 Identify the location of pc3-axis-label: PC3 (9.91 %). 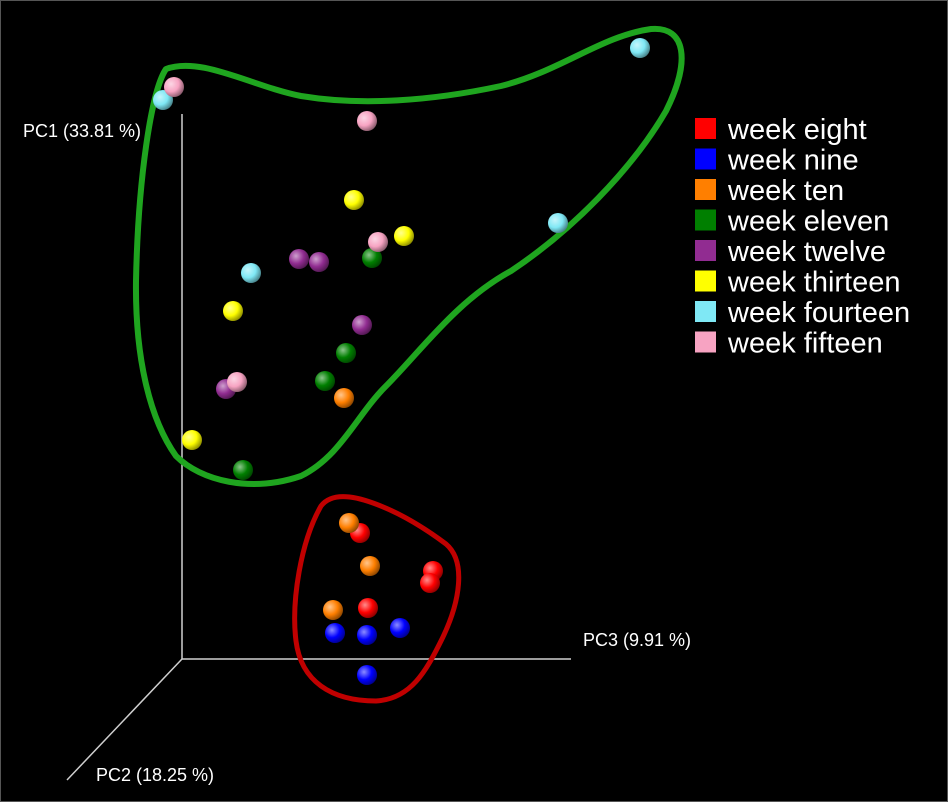
(637, 640).